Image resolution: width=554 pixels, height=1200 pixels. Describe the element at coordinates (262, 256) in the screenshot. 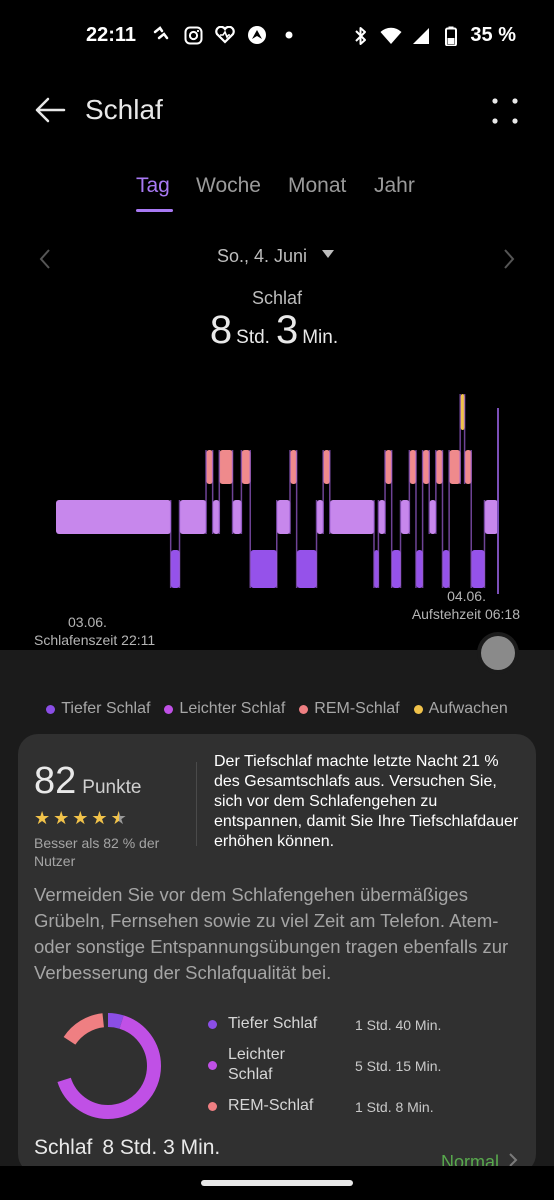

I see `date-label: So., 4. Juni` at that location.